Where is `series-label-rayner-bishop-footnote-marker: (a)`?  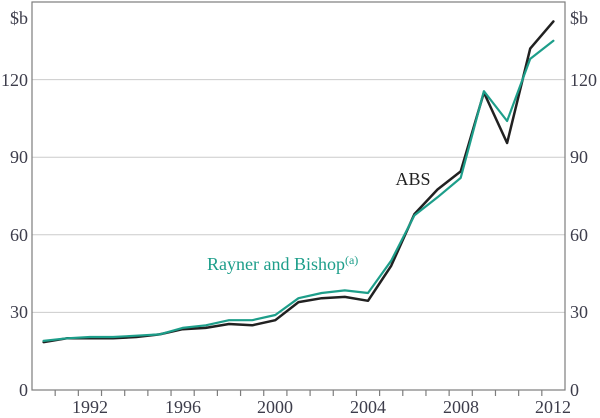
series-label-rayner-bishop-footnote-marker: (a) is located at coordinates (351, 260).